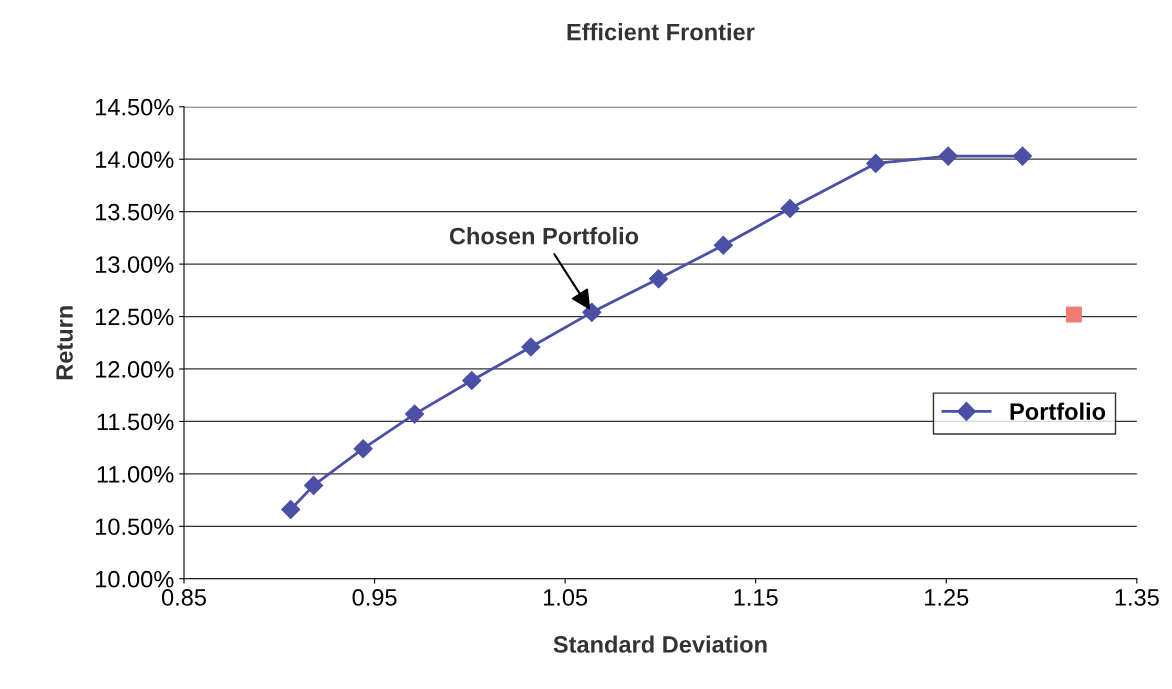  I want to click on y-tick-label: 14.00%, so click(135, 160).